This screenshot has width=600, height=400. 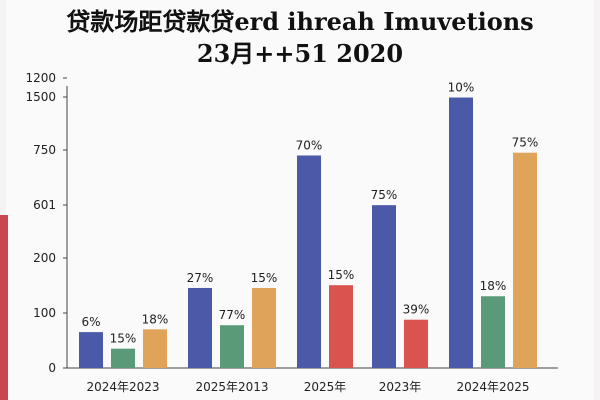 What do you see at coordinates (44, 258) in the screenshot?
I see `y-tick-label: 200` at bounding box center [44, 258].